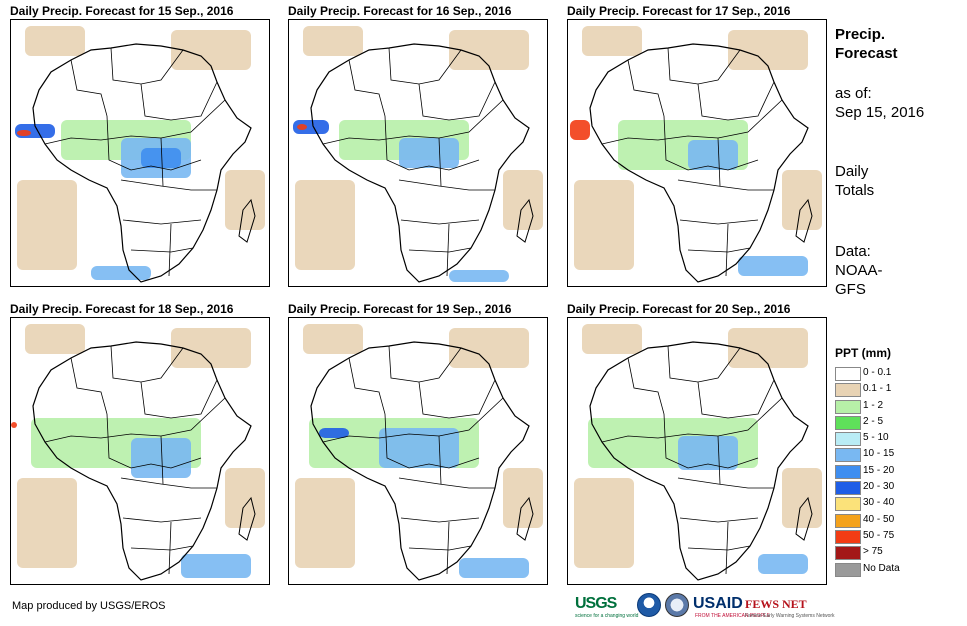 The height and width of the screenshot is (626, 967). I want to click on legend-label: 15 - 20, so click(879, 470).